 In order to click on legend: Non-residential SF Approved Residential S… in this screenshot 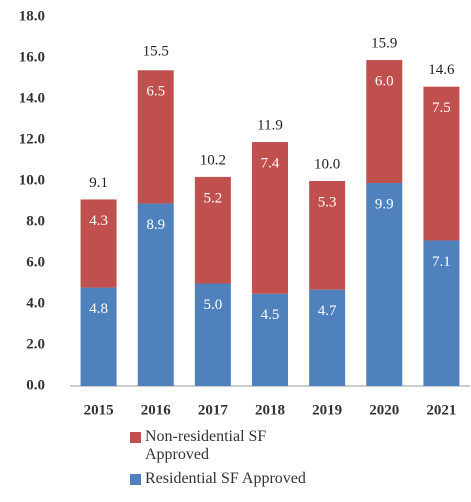, I will do `click(230, 461)`.